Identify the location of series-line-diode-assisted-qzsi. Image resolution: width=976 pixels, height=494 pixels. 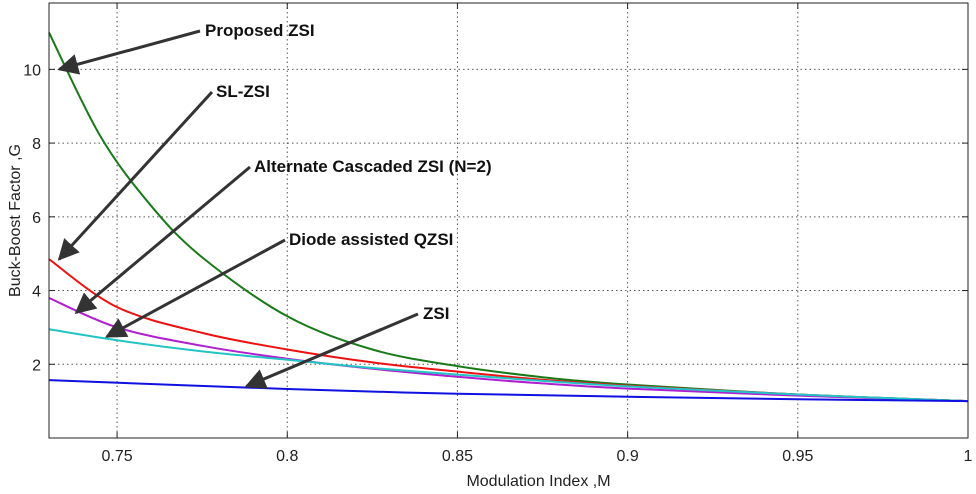
(508, 365).